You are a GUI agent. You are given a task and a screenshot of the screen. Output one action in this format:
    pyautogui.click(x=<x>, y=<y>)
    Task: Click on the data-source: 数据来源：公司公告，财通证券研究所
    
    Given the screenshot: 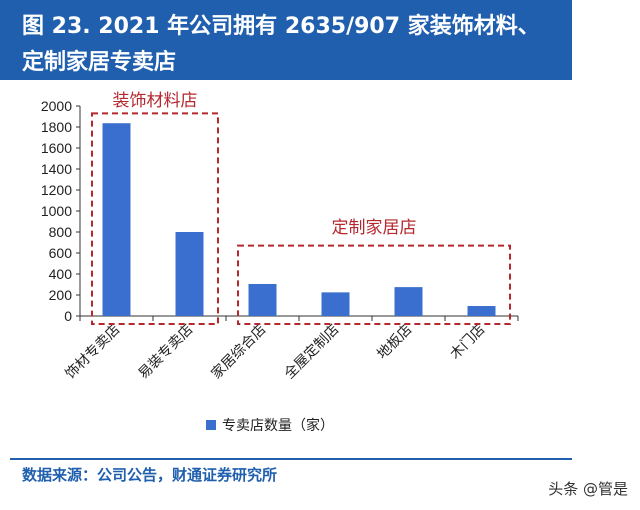 What is the action you would take?
    pyautogui.click(x=150, y=475)
    